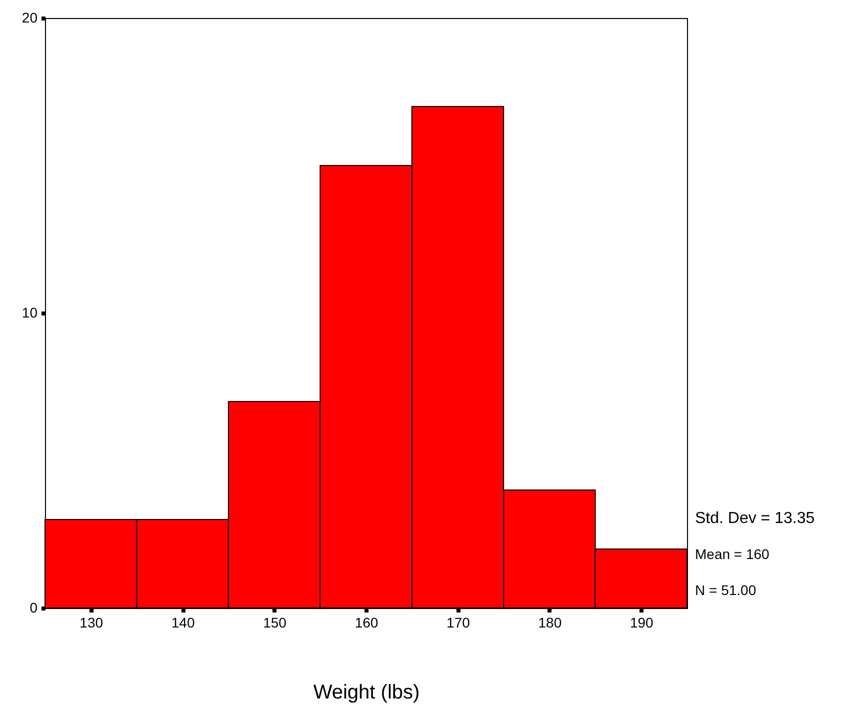  I want to click on x-tick-label: 130, so click(92, 622).